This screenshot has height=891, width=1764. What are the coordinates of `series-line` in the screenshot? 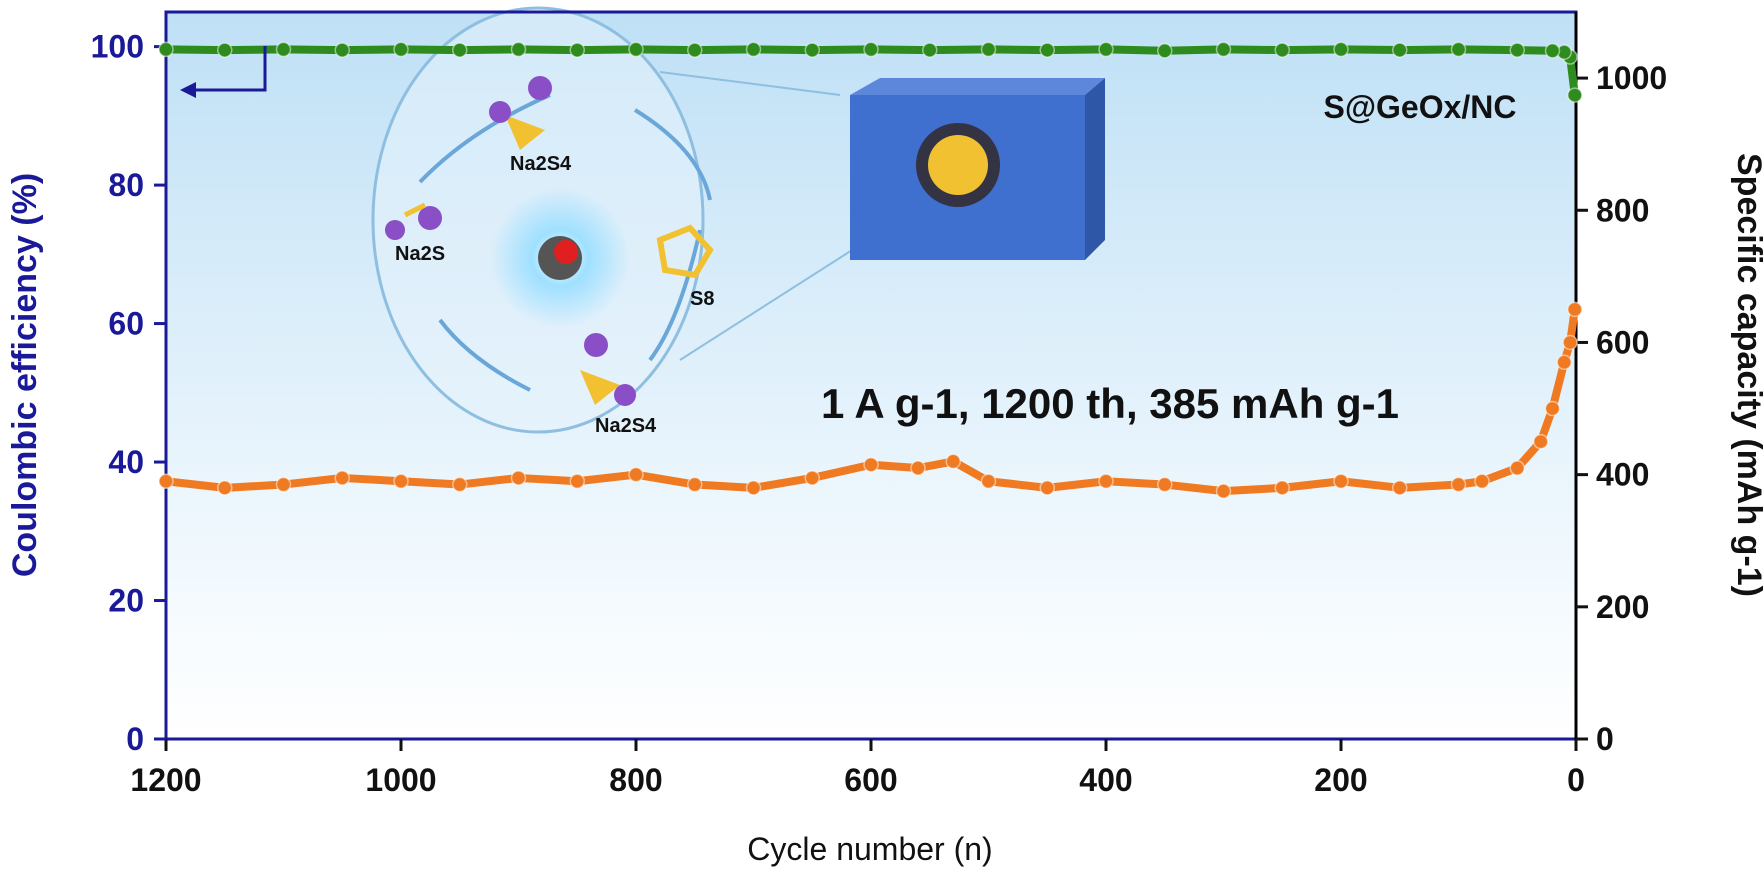 It's located at (872, 70).